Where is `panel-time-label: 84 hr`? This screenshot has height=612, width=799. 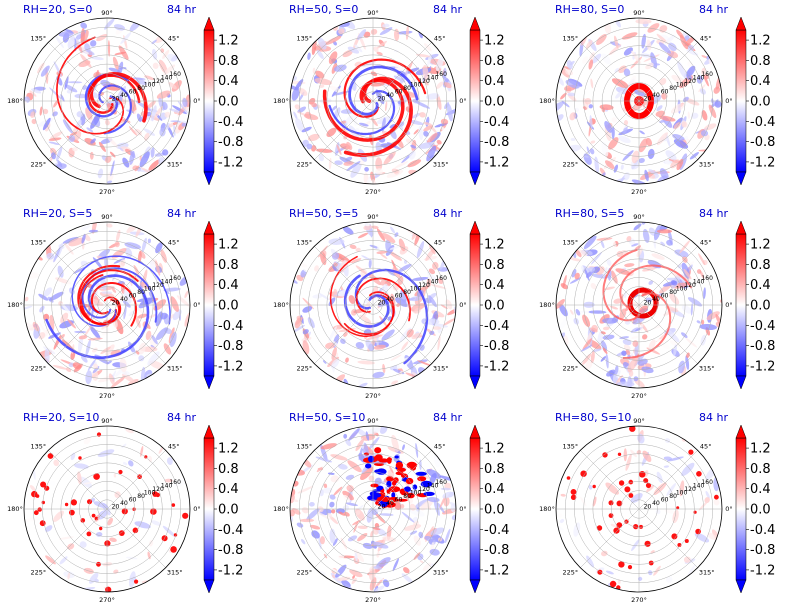 panel-time-label: 84 hr is located at coordinates (713, 417).